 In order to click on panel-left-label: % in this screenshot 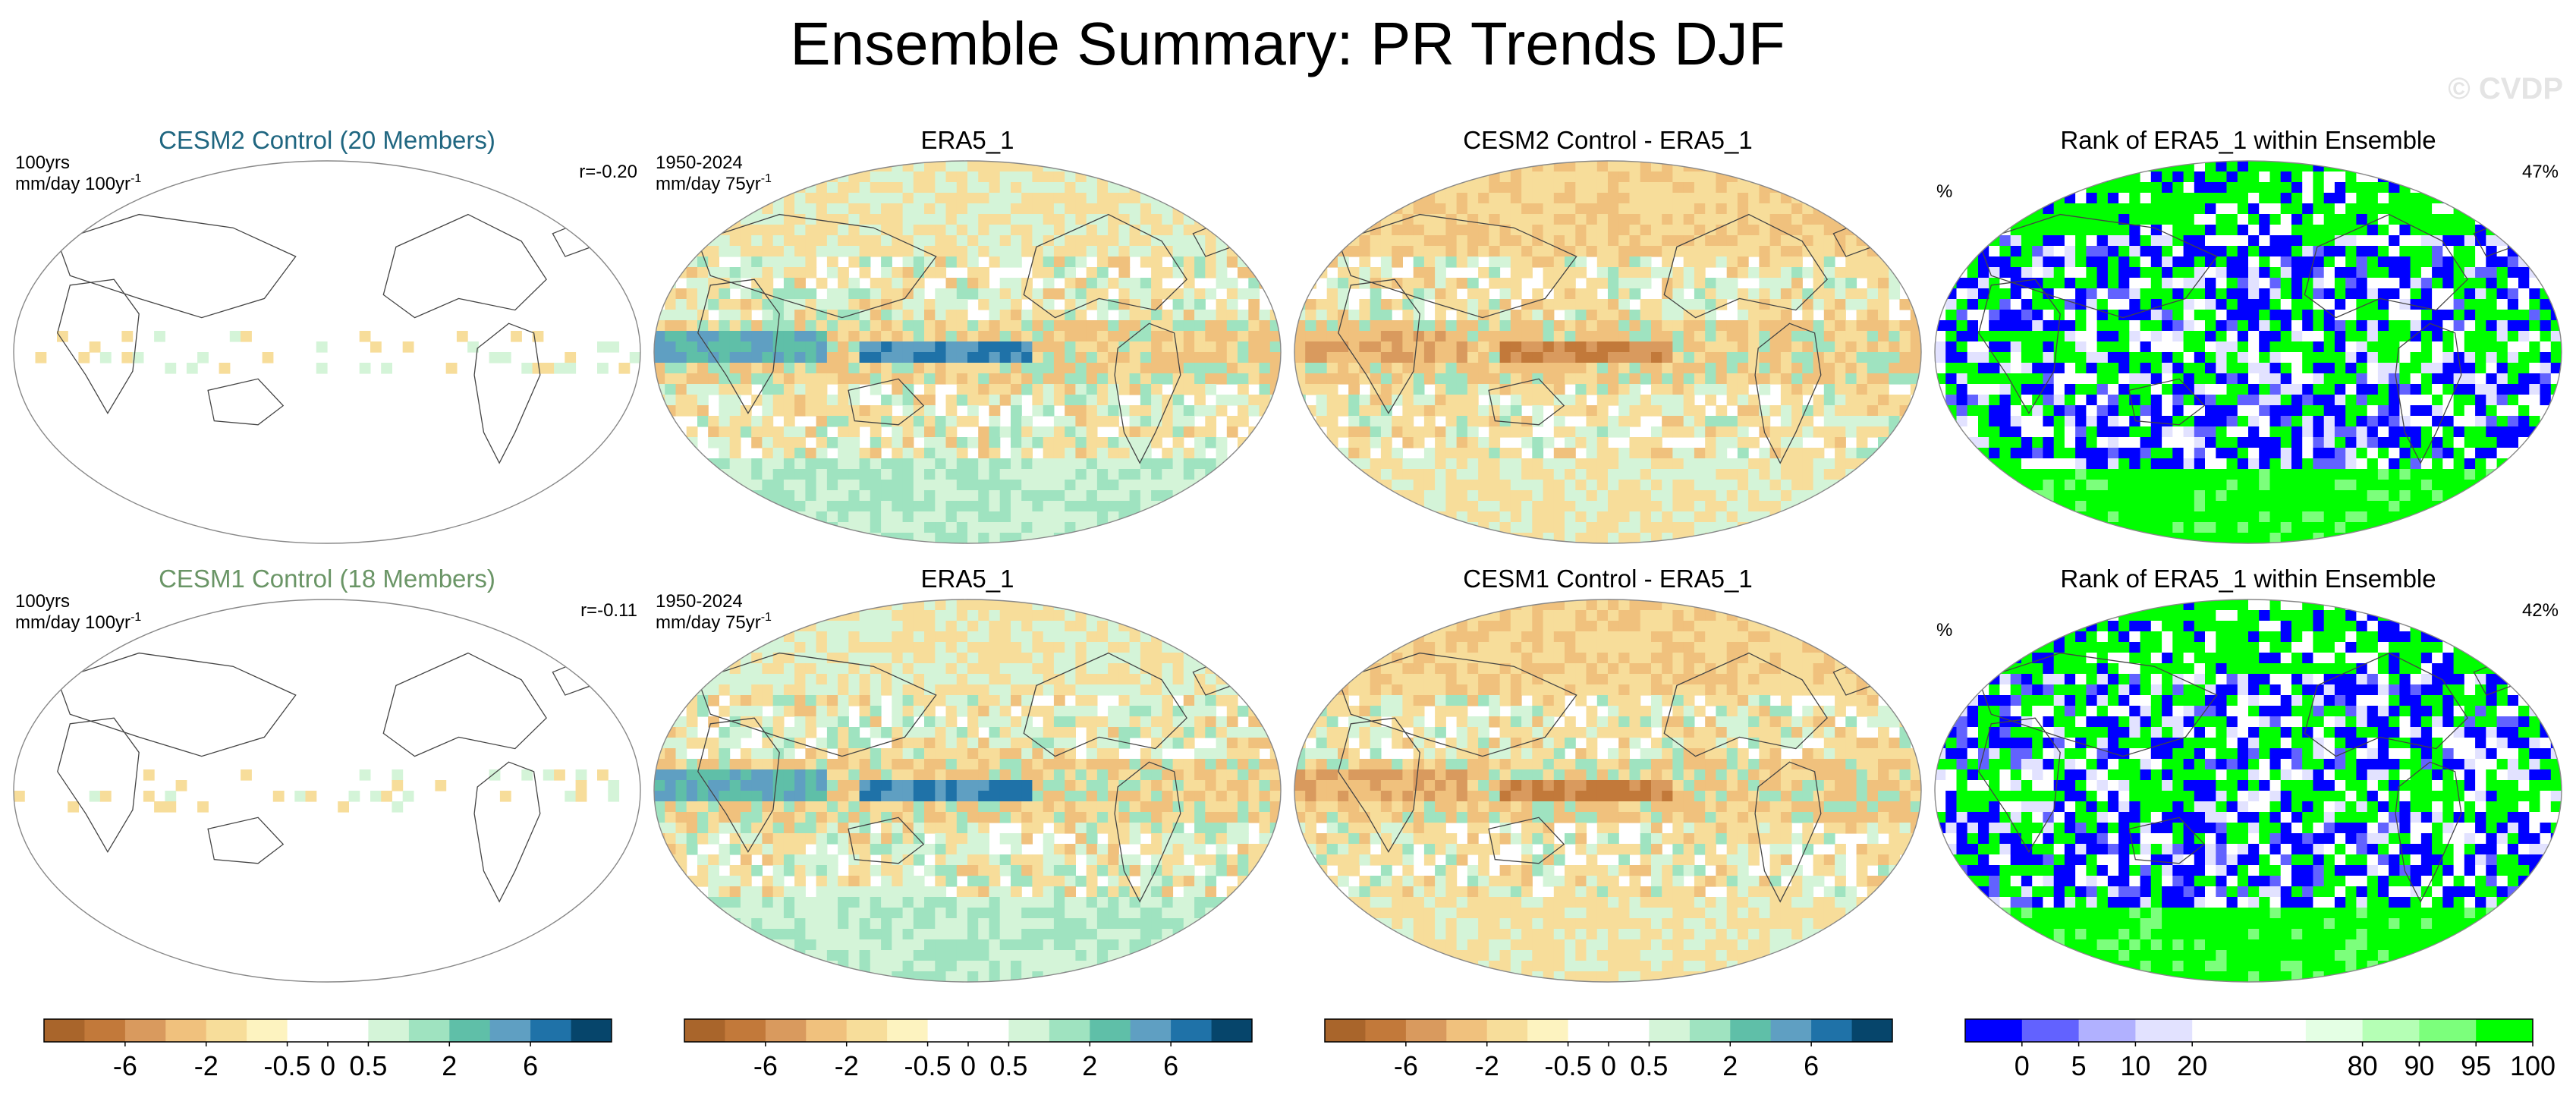, I will do `click(1944, 630)`.